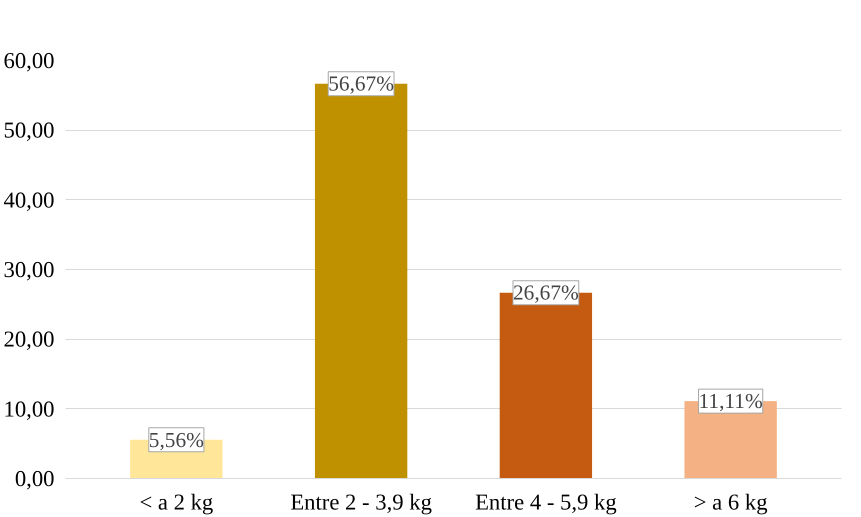 The image size is (861, 517). I want to click on y-tick-label: 20,00, so click(29, 339).